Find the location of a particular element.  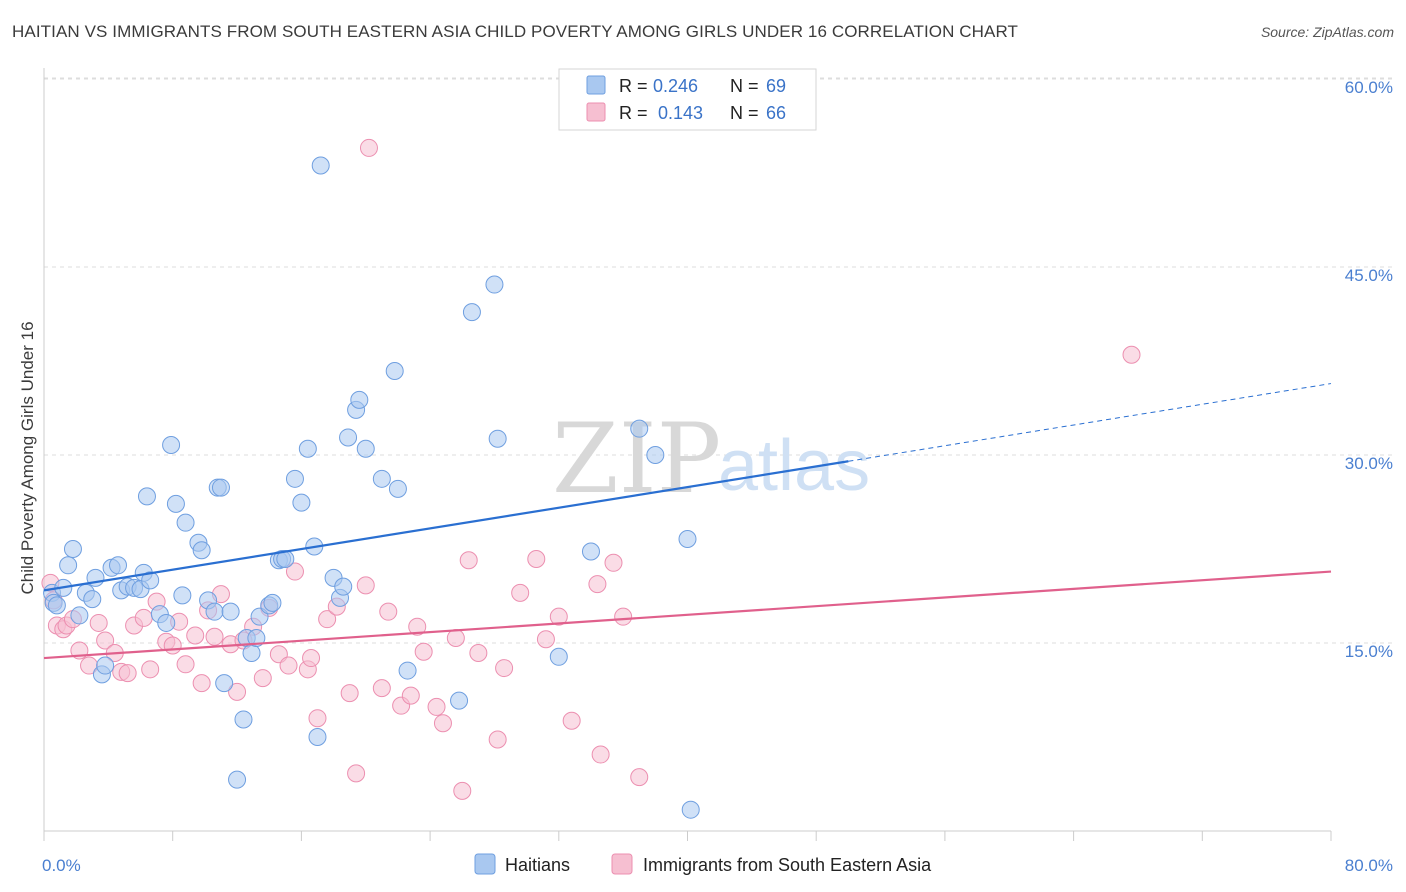

y-tick-labels: 15.0% 30.0% 45.0% 60.0% is located at coordinates (1369, 369).